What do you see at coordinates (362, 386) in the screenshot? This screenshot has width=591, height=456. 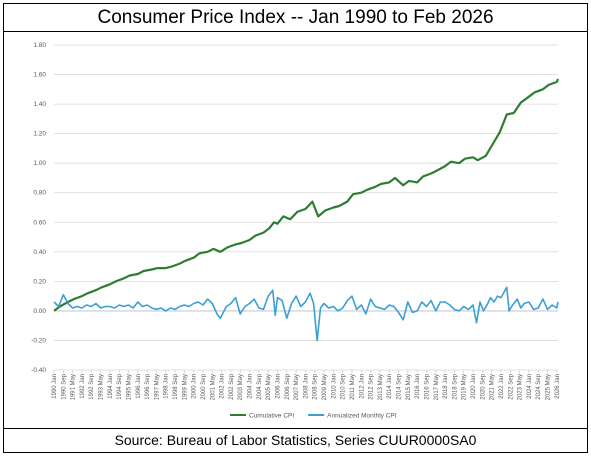 I see `x-tick-label: 2012 Jan` at bounding box center [362, 386].